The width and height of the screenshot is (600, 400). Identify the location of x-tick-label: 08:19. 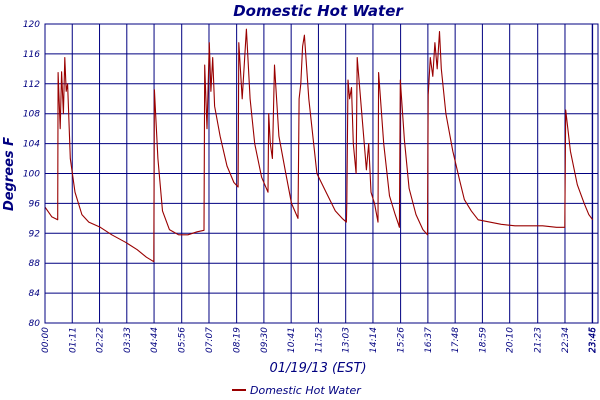
(238, 340).